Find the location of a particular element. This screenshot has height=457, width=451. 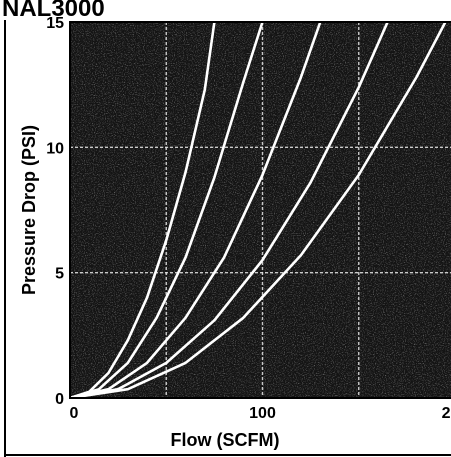

chart-title: NAL3000 is located at coordinates (53, 11).